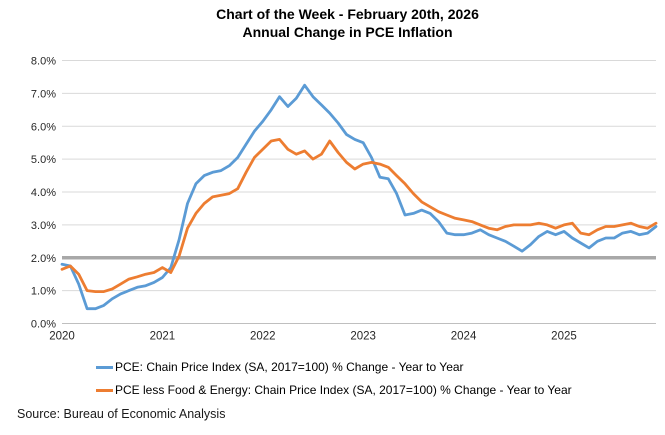 The image size is (665, 435). I want to click on x-tick-label: 2020, so click(62, 337).